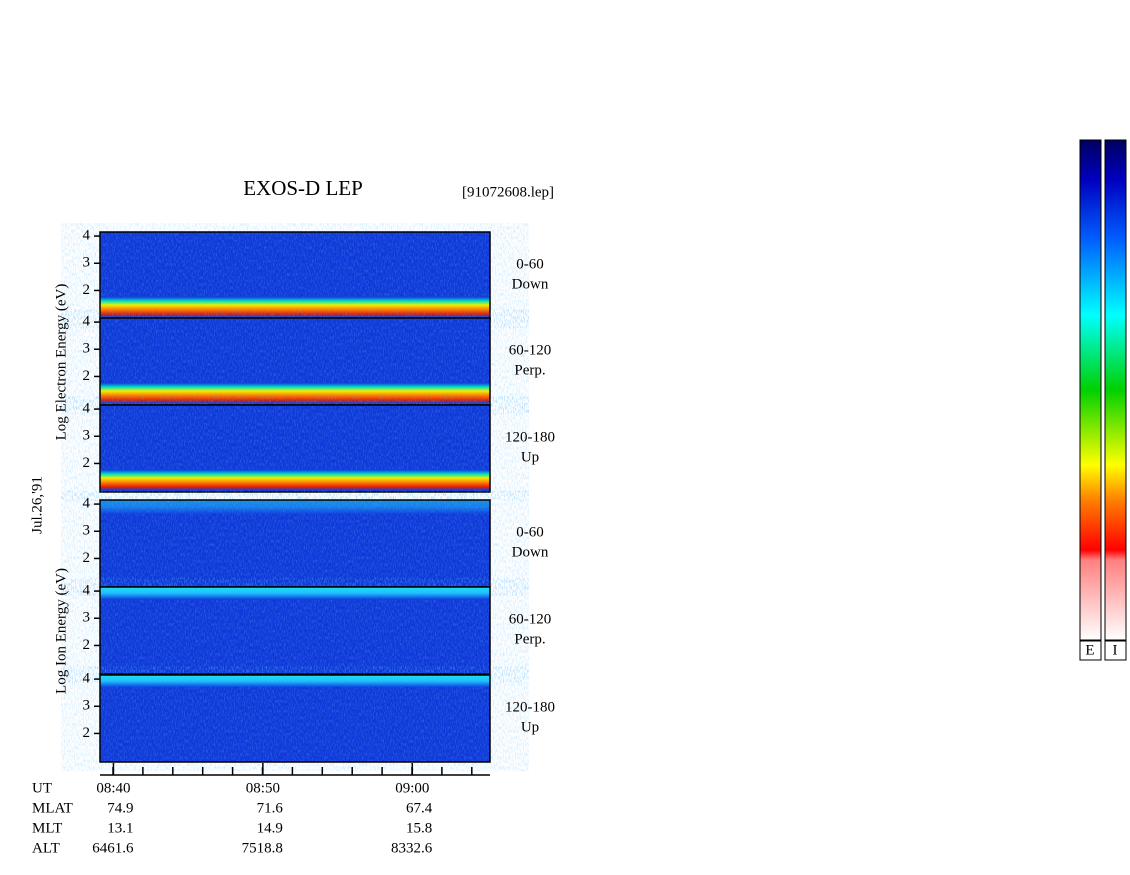 The width and height of the screenshot is (1130, 875). Describe the element at coordinates (52, 808) in the screenshot. I see `ephemeris-name: MLAT` at that location.